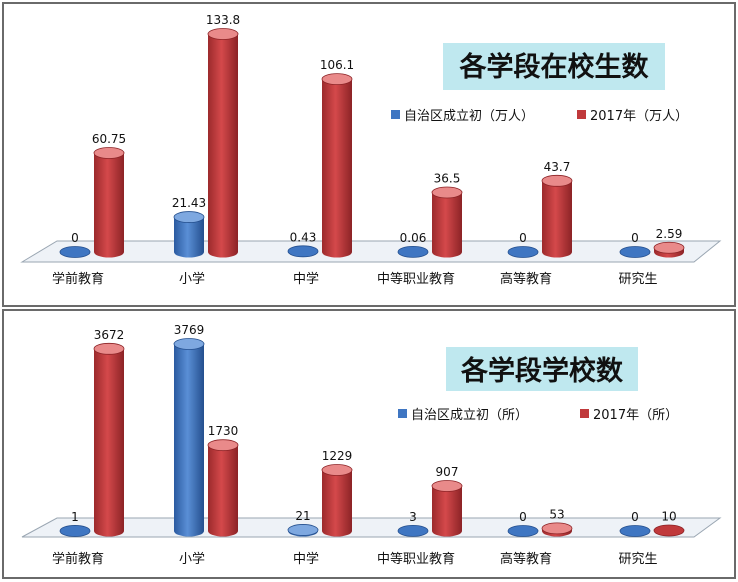  Describe the element at coordinates (413, 238) in the screenshot. I see `data-label: 0.06` at that location.